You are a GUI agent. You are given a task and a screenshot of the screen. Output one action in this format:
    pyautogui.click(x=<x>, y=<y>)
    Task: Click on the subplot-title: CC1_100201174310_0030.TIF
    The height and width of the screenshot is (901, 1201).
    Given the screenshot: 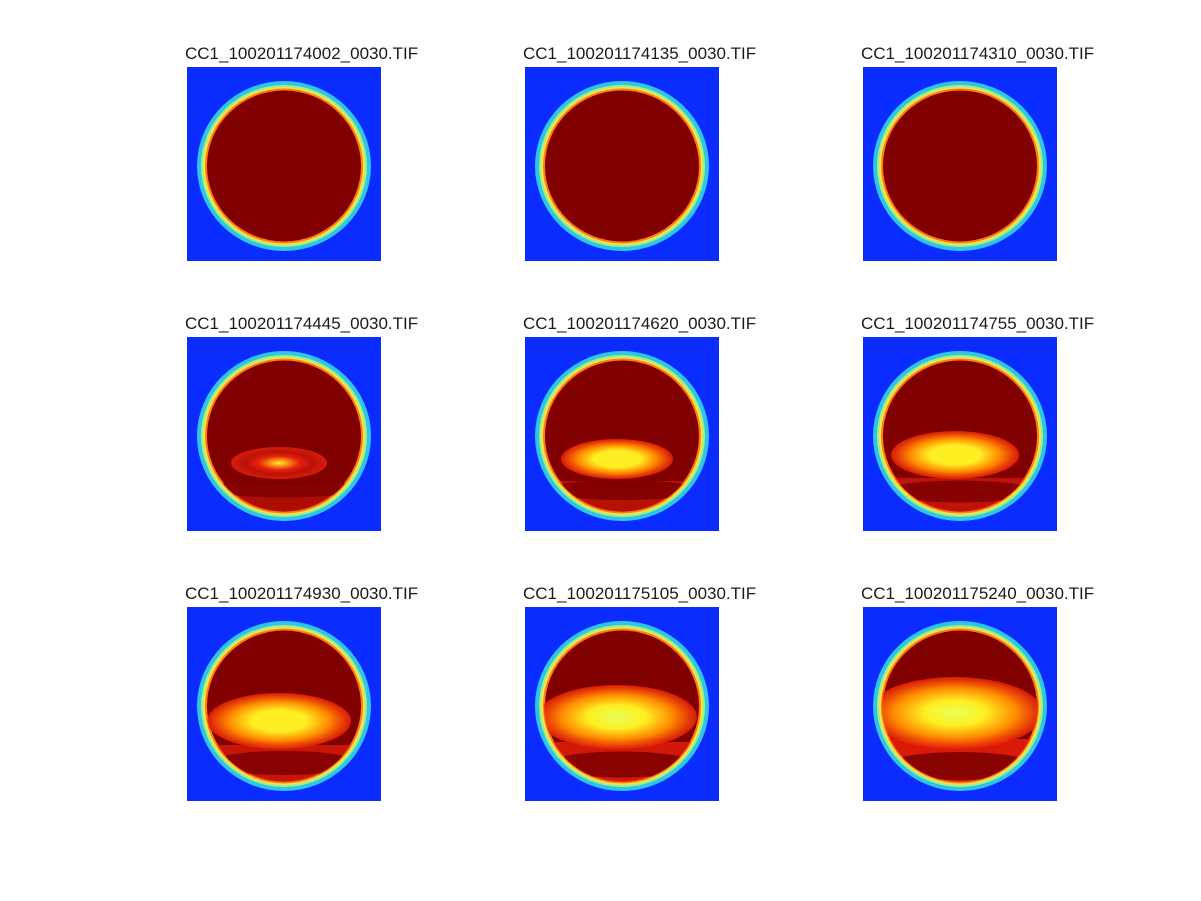 What is the action you would take?
    pyautogui.click(x=978, y=53)
    